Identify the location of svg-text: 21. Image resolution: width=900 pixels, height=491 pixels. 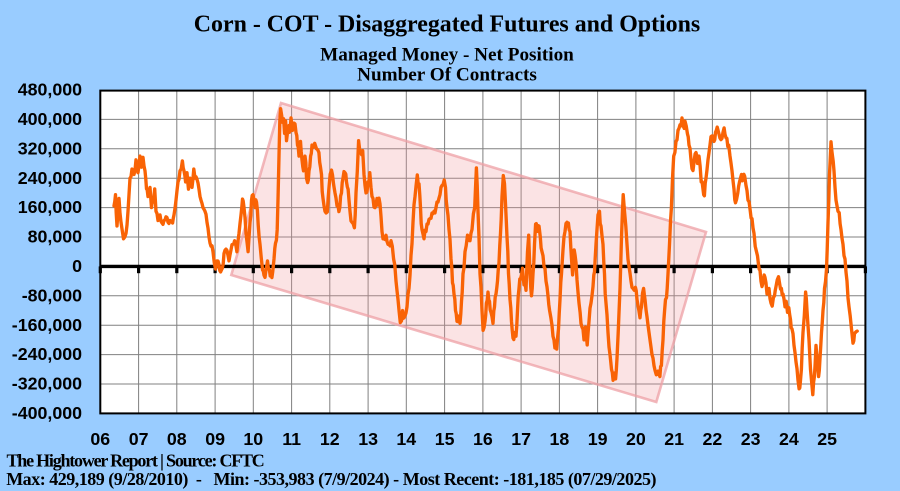
(674, 439).